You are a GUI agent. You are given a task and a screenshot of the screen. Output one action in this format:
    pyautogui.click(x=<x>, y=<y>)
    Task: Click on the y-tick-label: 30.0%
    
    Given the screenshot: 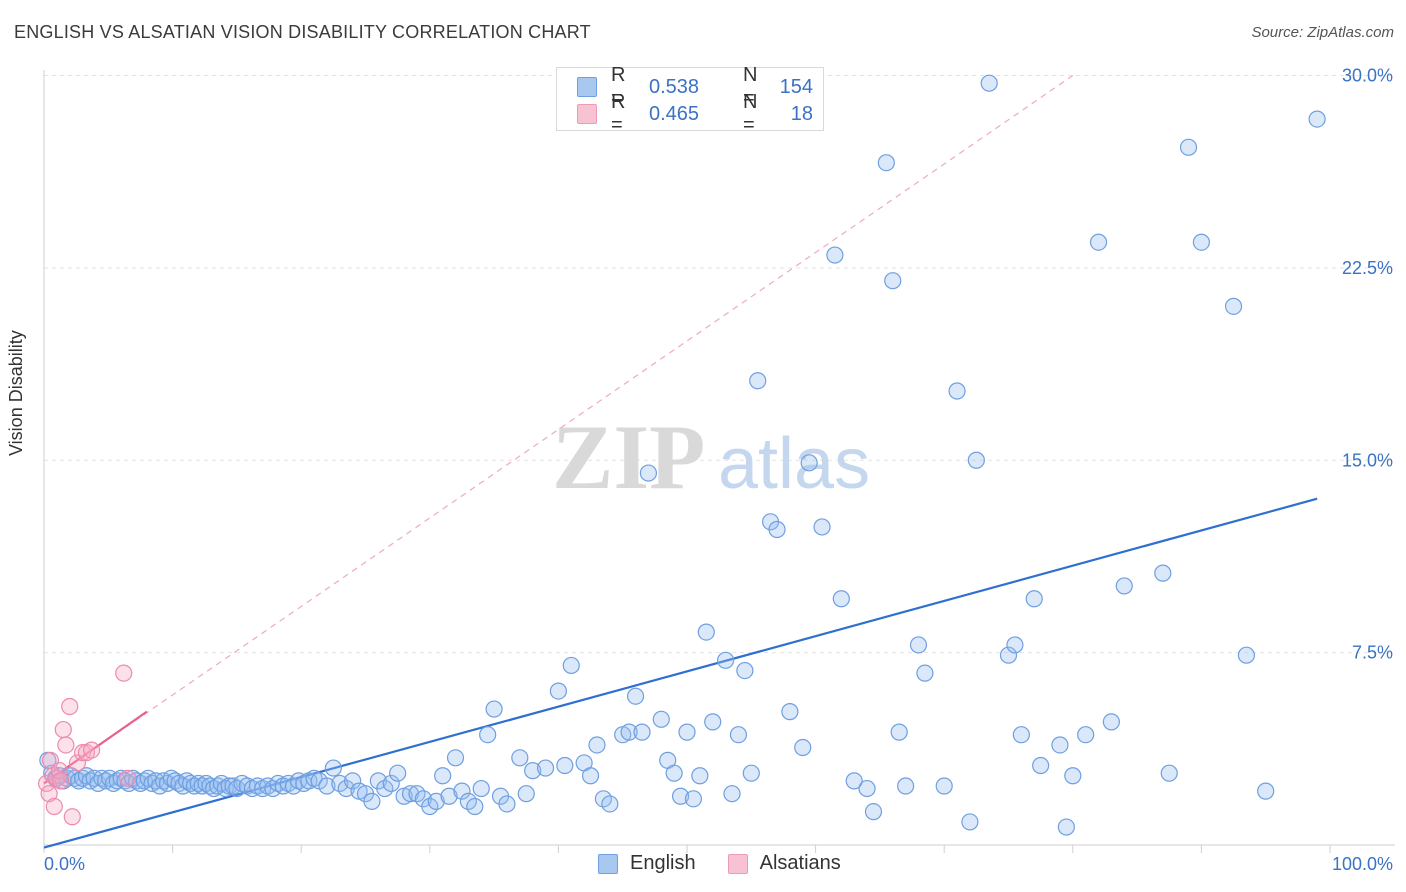 What is the action you would take?
    pyautogui.click(x=1367, y=76)
    